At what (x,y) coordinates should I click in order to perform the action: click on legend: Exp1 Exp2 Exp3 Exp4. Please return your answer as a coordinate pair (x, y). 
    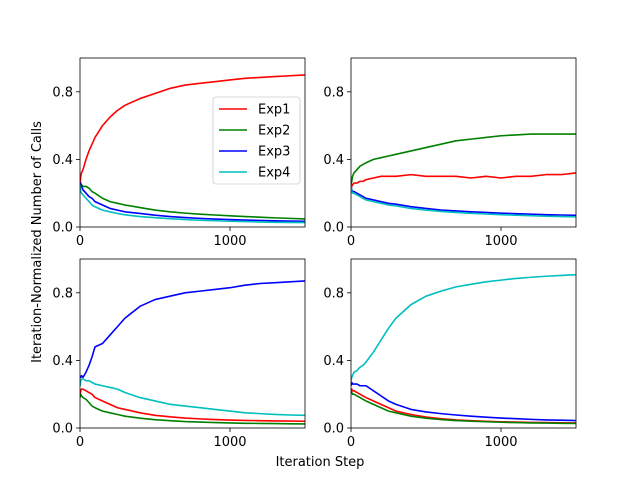
    Looking at the image, I should click on (256, 140).